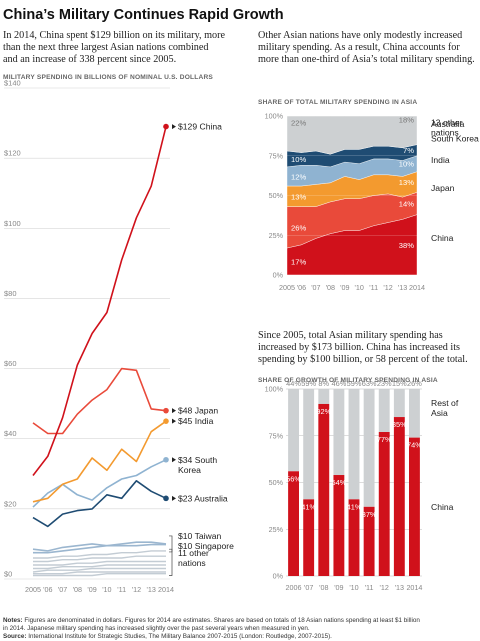  I want to click on series-line-australia, so click(99, 503).